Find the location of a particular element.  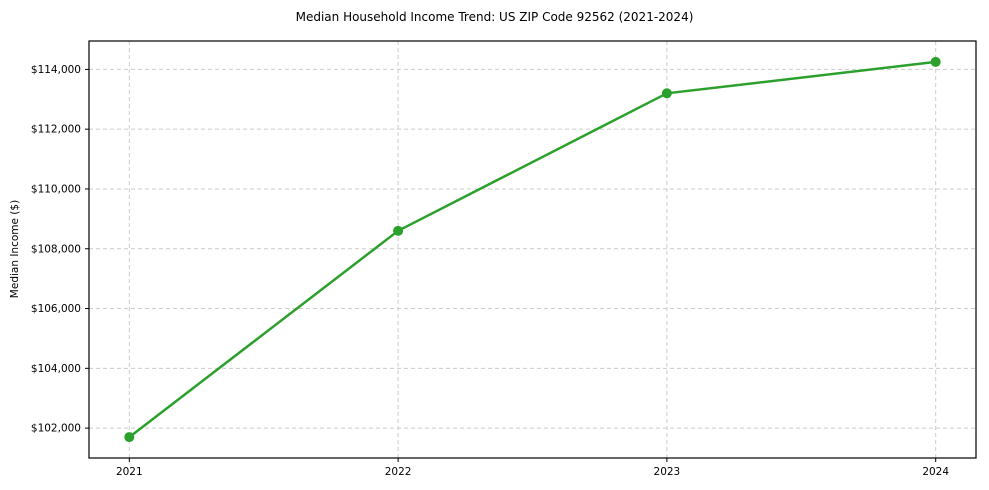

x-tick-label: 2023 is located at coordinates (667, 472).